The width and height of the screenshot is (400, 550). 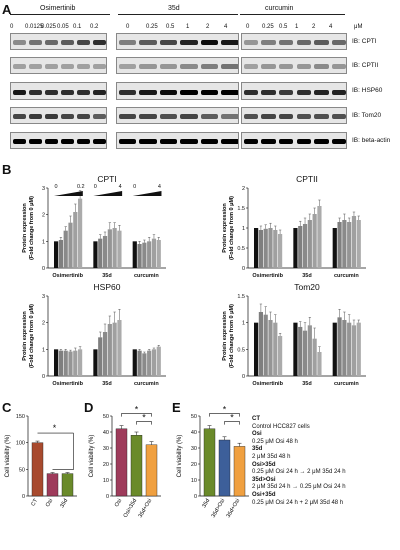 What do you see at coordinates (106, 179) in the screenshot?
I see `chart-title: CPTI` at bounding box center [106, 179].